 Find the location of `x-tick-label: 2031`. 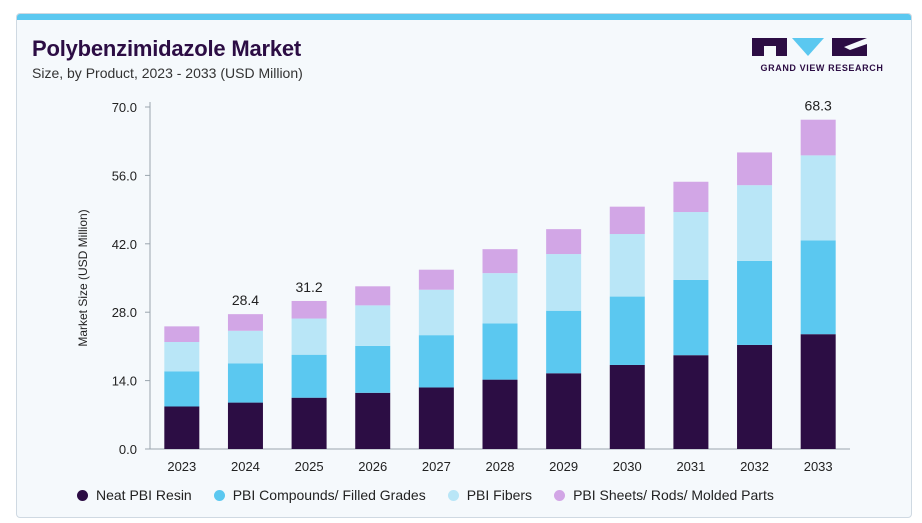

x-tick-label: 2031 is located at coordinates (690, 466).